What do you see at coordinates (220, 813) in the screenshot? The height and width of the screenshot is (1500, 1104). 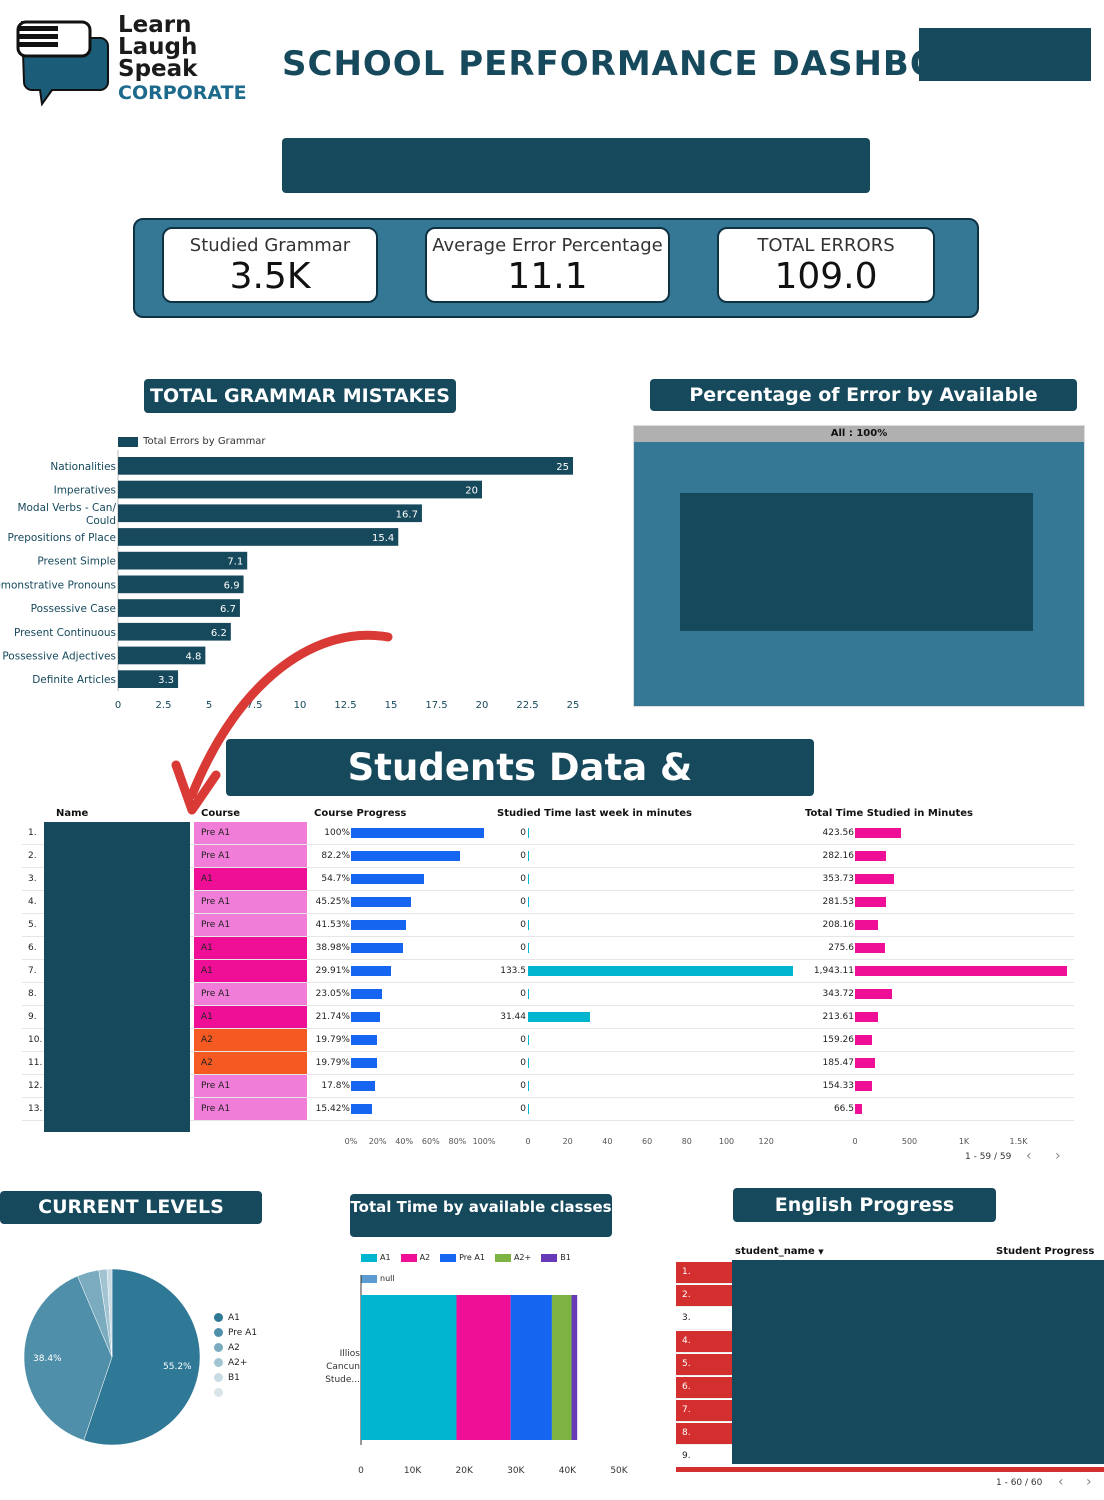 I see `col-course: Course` at bounding box center [220, 813].